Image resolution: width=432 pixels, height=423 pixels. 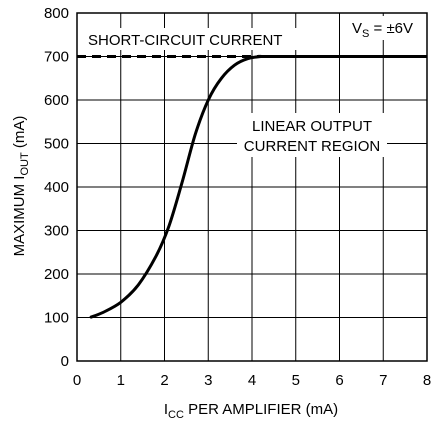 I want to click on y-axis-label: MAXIMUM IOUT (mA), so click(x=21, y=186).